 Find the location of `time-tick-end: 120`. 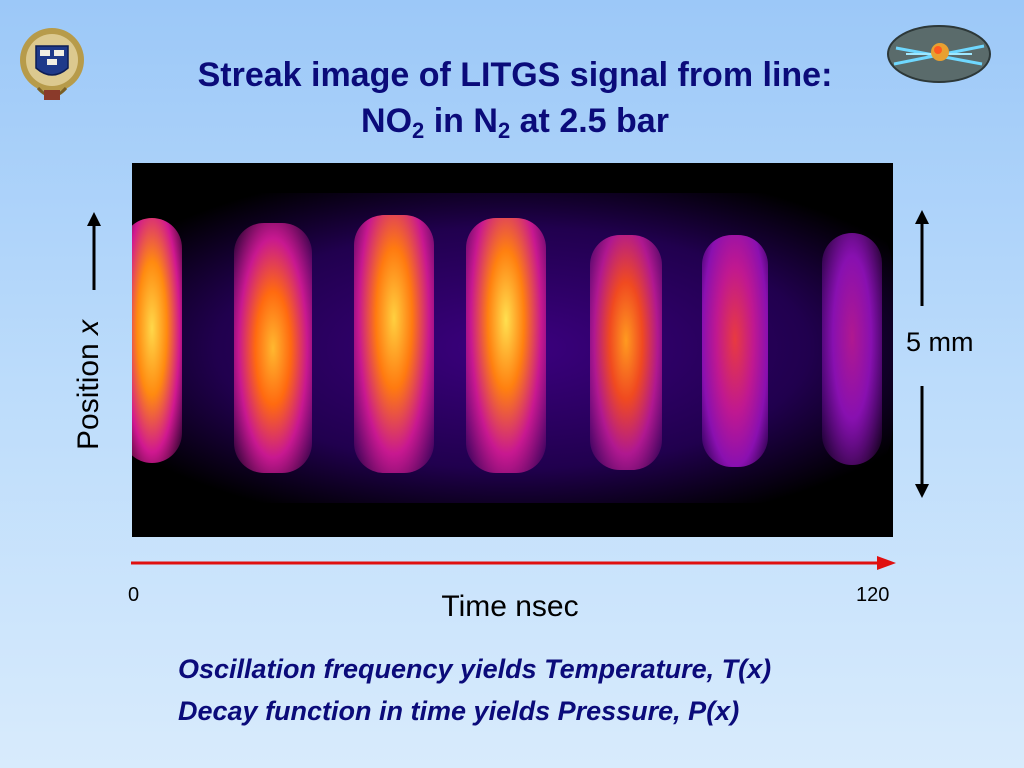

time-tick-end: 120 is located at coordinates (873, 595).